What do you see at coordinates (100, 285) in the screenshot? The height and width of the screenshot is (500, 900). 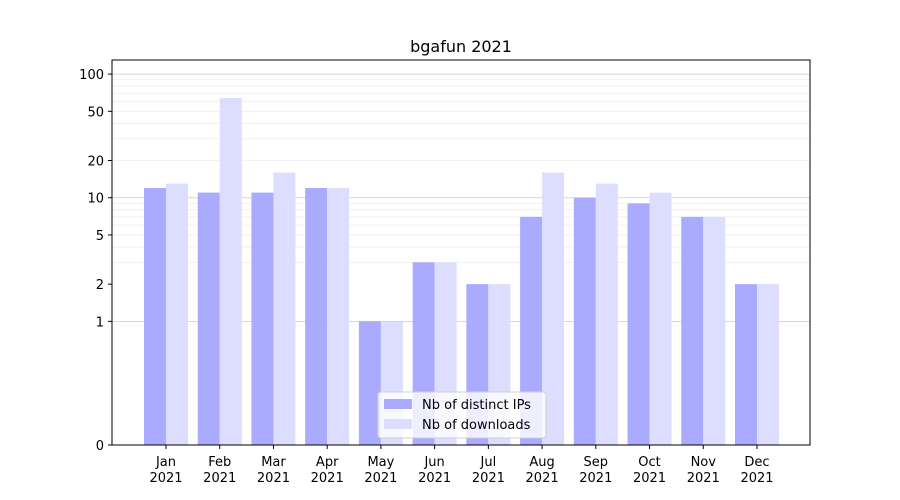 I see `y-tick-label: 2` at bounding box center [100, 285].